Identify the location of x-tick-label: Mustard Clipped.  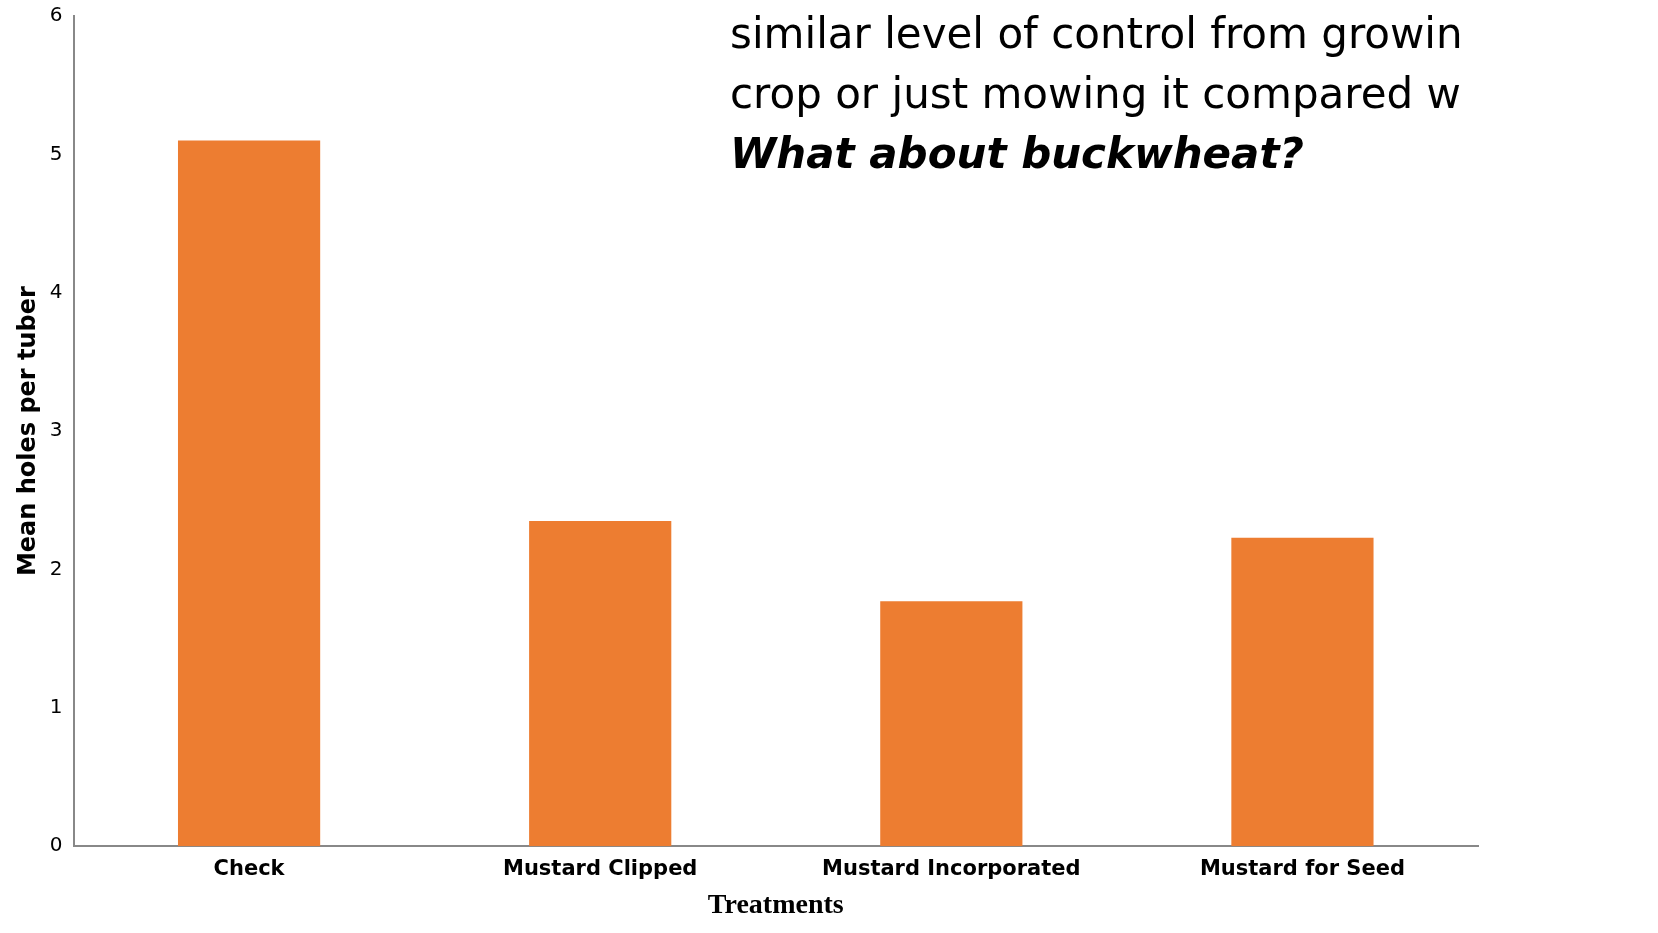
(600, 868).